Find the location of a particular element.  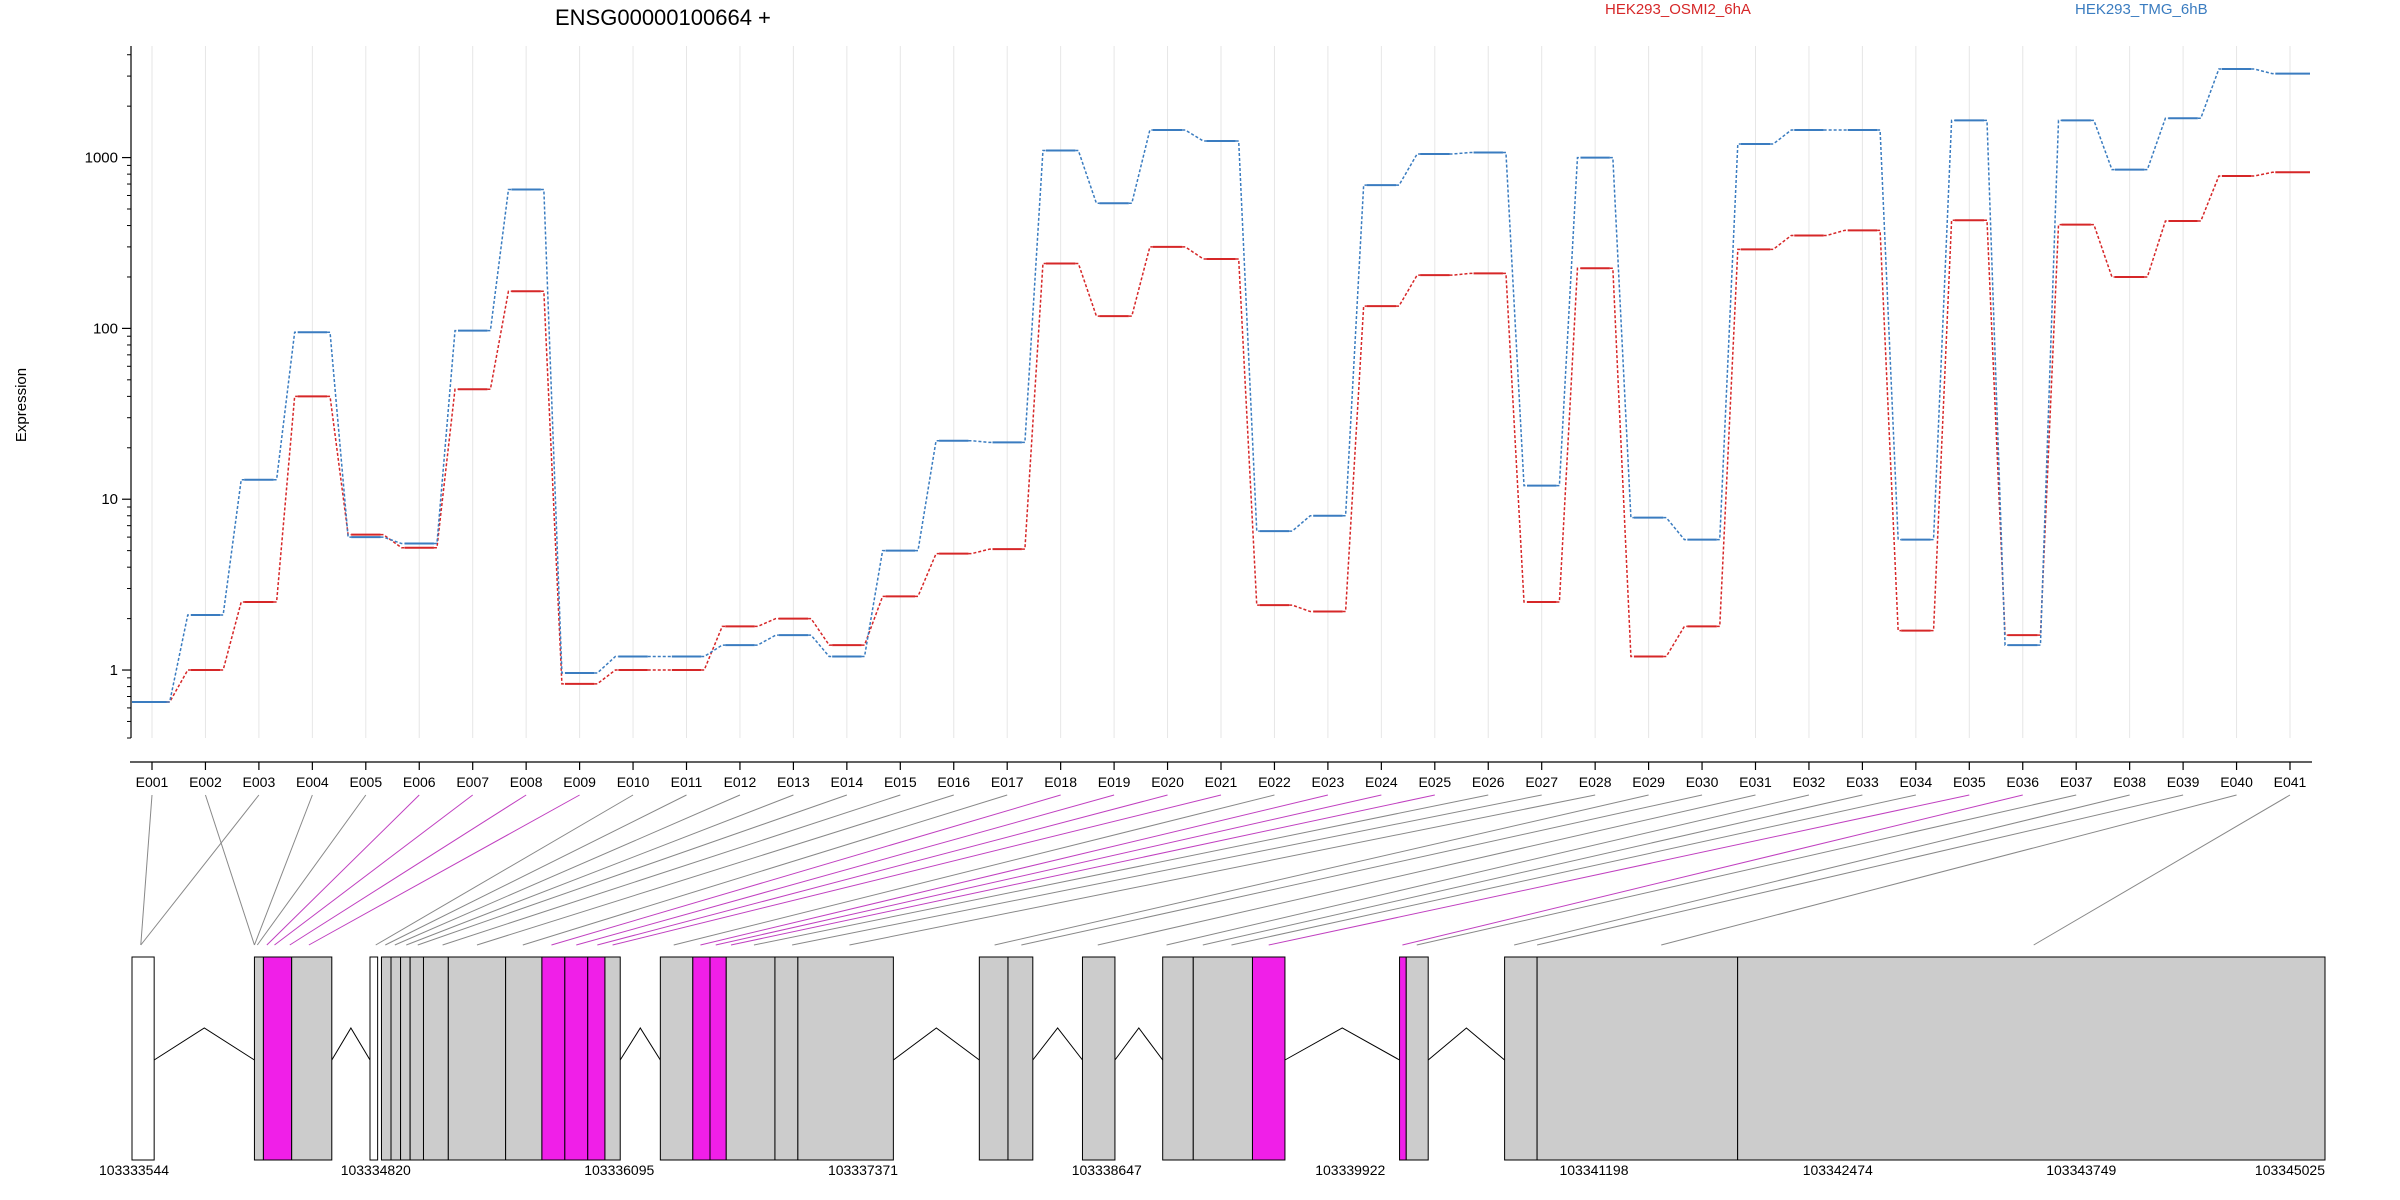

x-tick-label: E027 is located at coordinates (1541, 782).